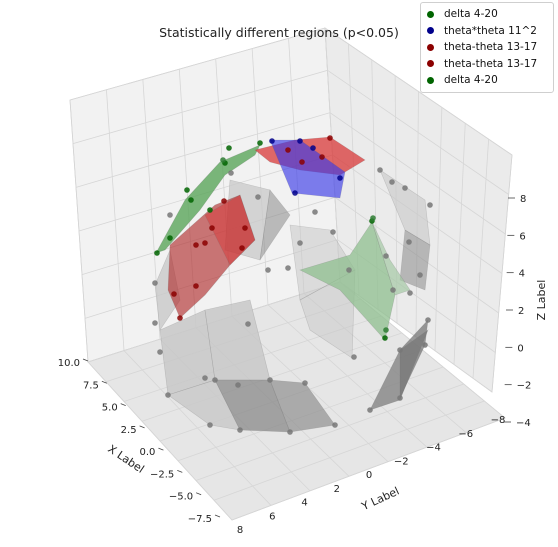 The width and height of the screenshot is (558, 547). What do you see at coordinates (401, 461) in the screenshot?
I see `y-tick-label: −2` at bounding box center [401, 461].